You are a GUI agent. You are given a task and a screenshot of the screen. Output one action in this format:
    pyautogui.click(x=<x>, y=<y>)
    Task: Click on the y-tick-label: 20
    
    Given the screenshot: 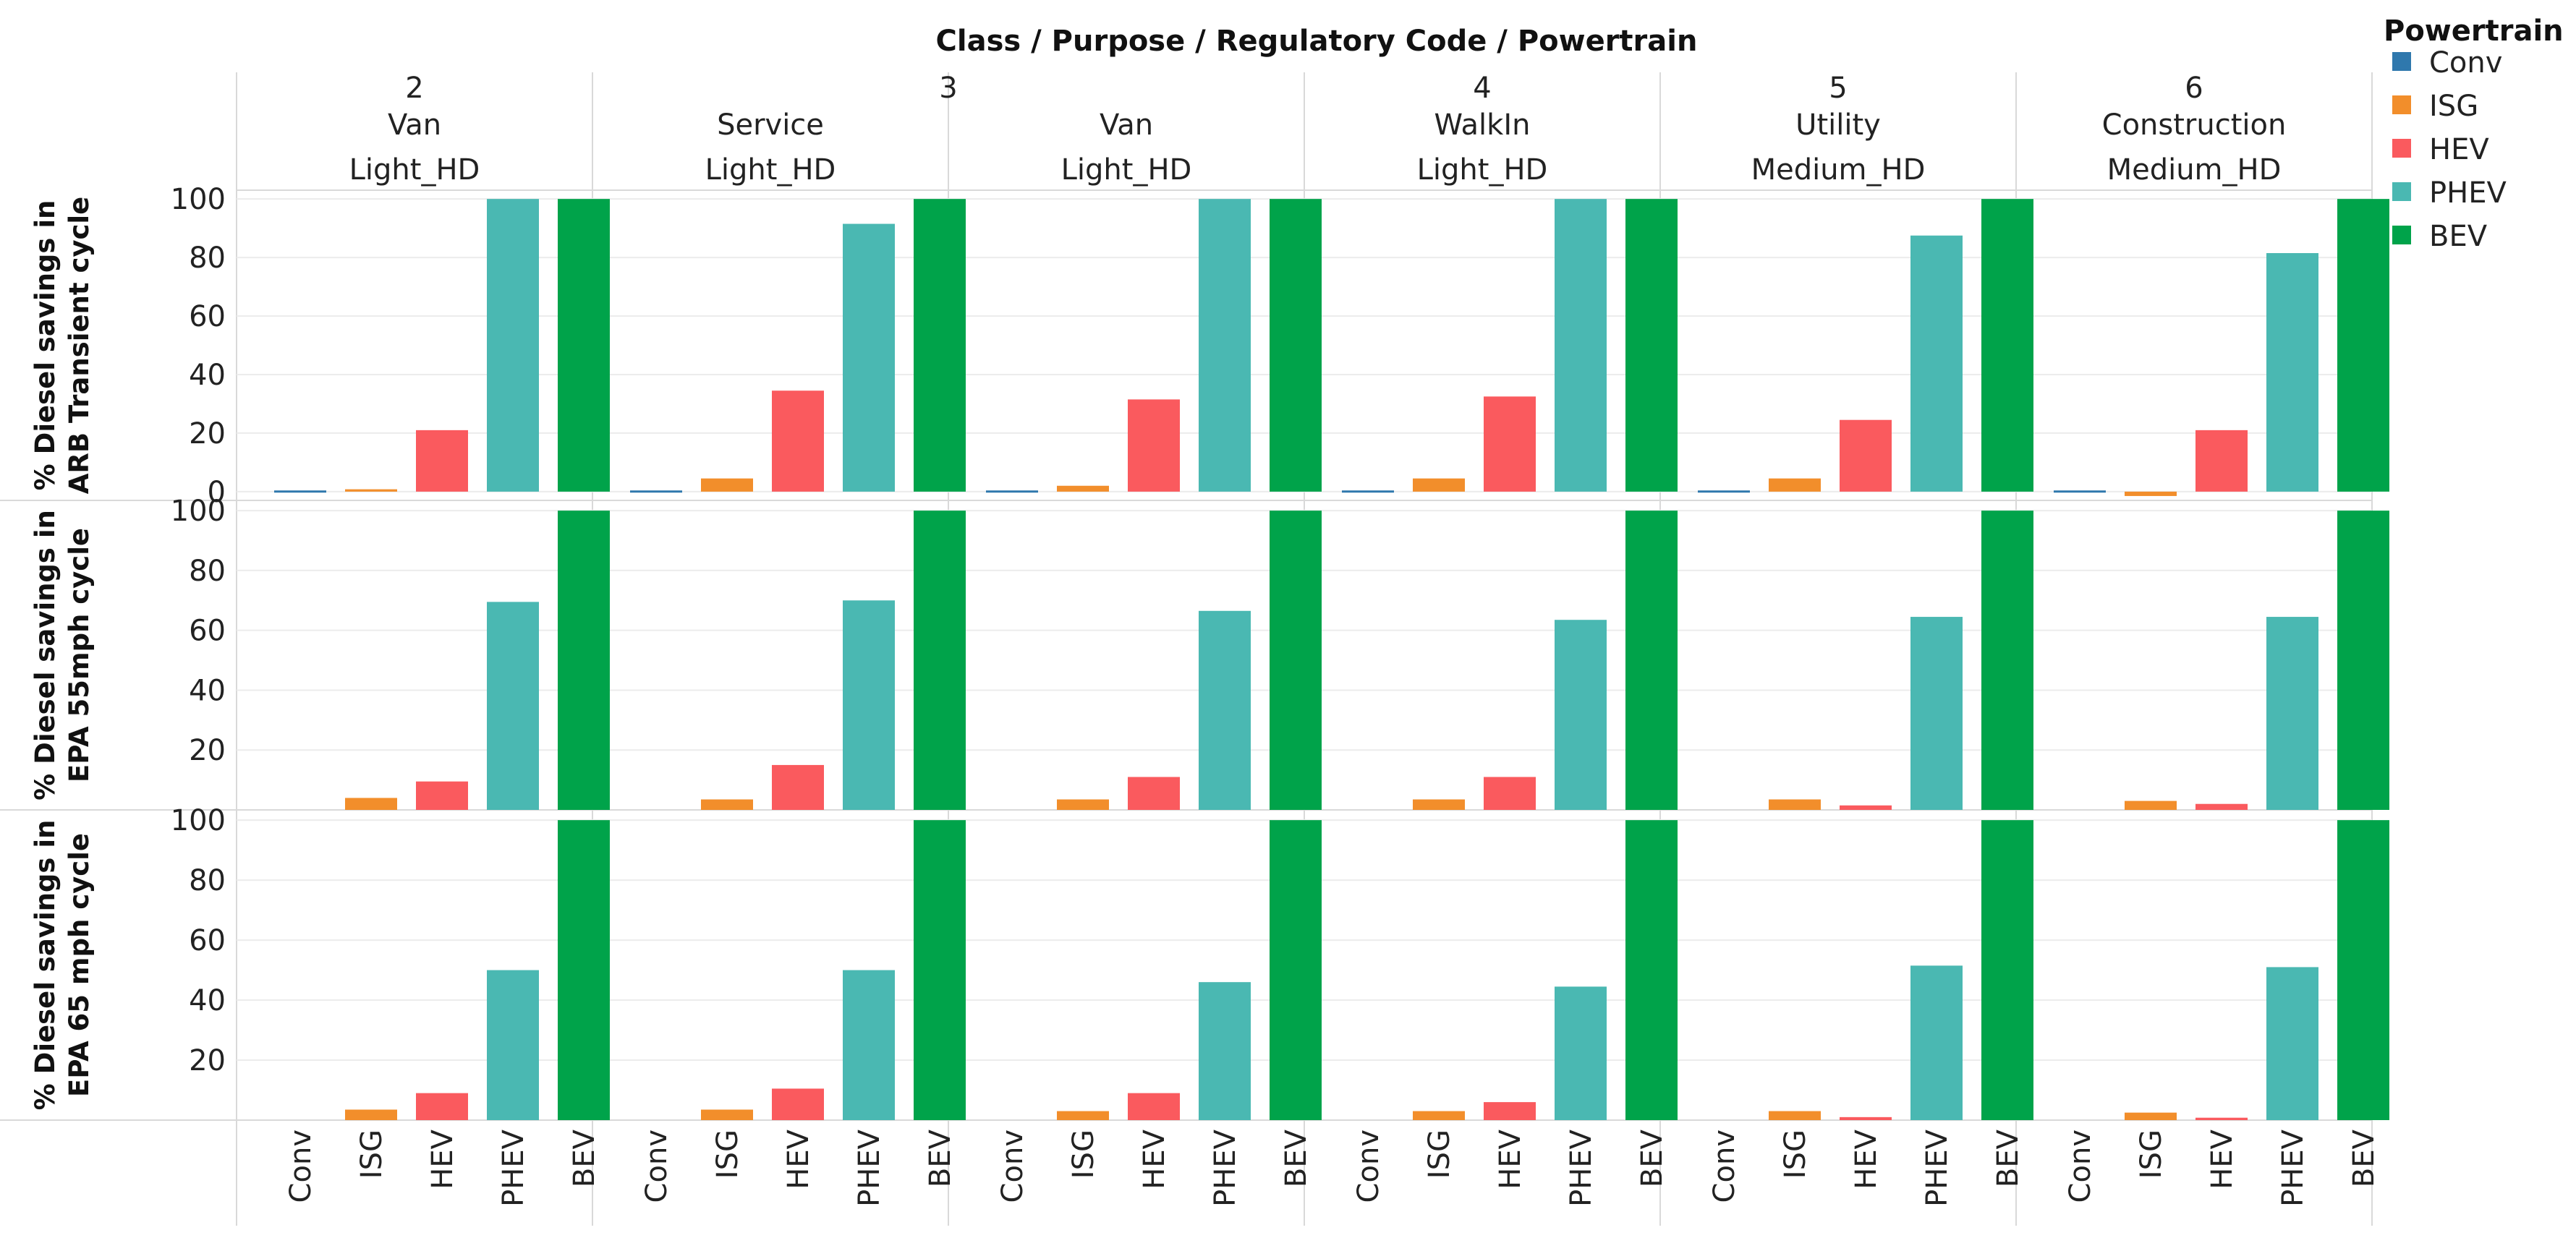 What is the action you would take?
    pyautogui.click(x=207, y=1060)
    